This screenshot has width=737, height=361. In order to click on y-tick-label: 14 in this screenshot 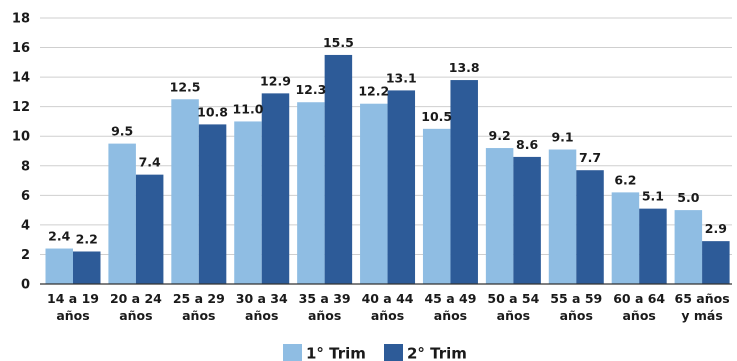, I will do `click(21, 78)`.